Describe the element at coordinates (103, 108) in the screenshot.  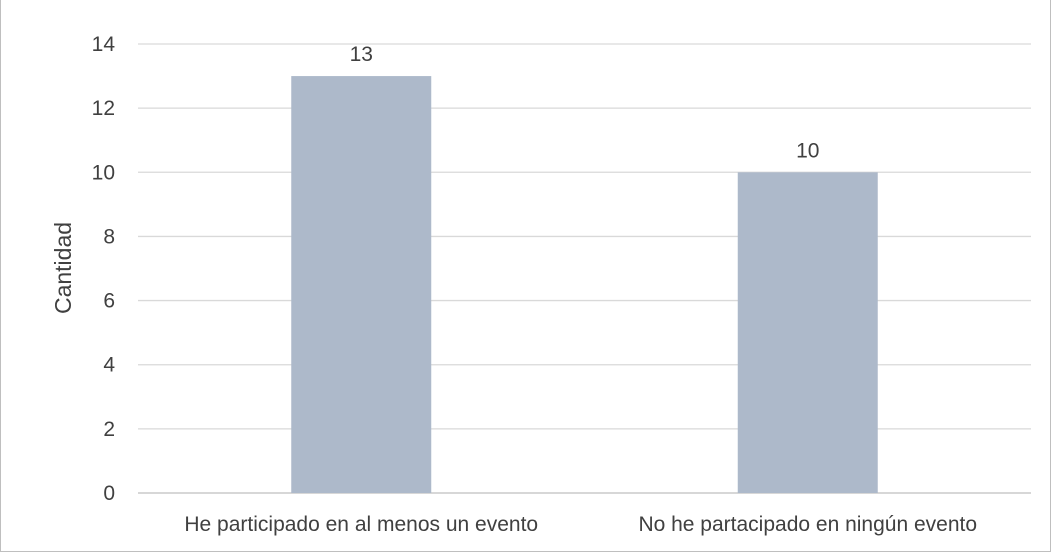
I see `y-tick-label: 12` at that location.